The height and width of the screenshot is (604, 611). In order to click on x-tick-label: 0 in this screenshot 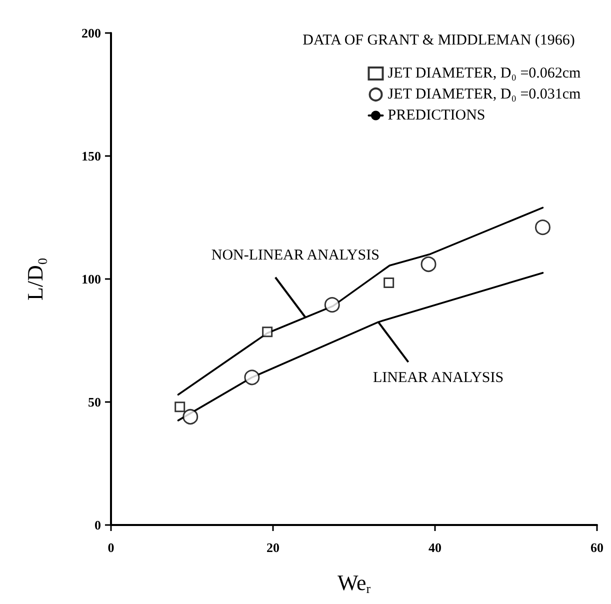, I will do `click(111, 547)`.